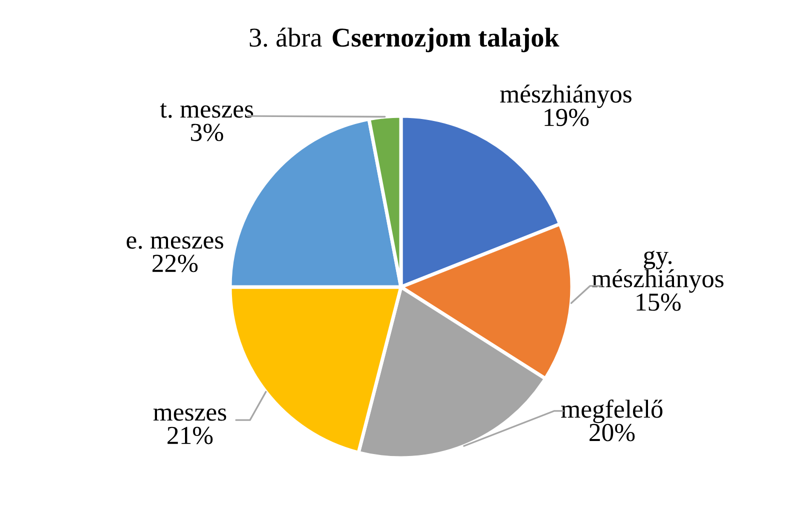 This screenshot has width=808, height=516. What do you see at coordinates (207, 110) in the screenshot?
I see `slice-label: t. meszes` at bounding box center [207, 110].